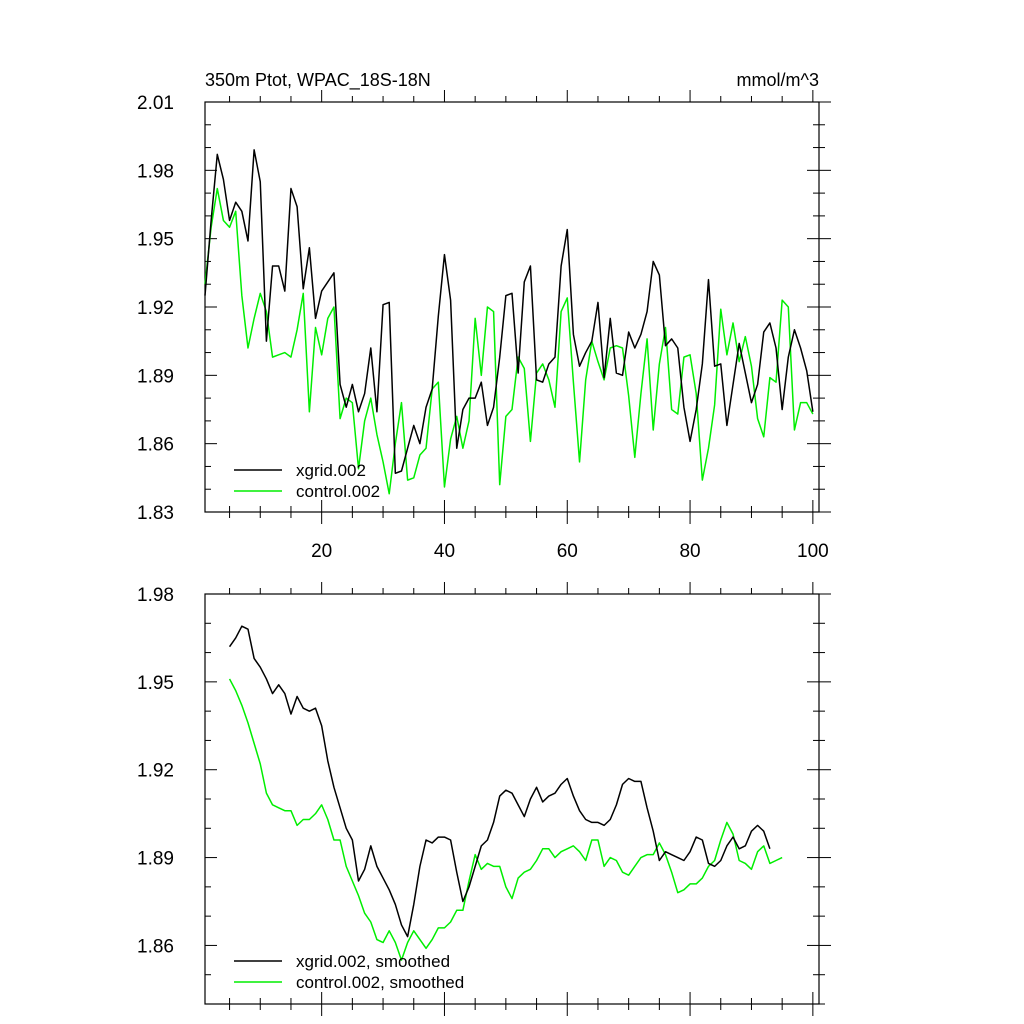 The width and height of the screenshot is (1024, 1024). I want to click on y-tick-label: 1.83, so click(155, 513).